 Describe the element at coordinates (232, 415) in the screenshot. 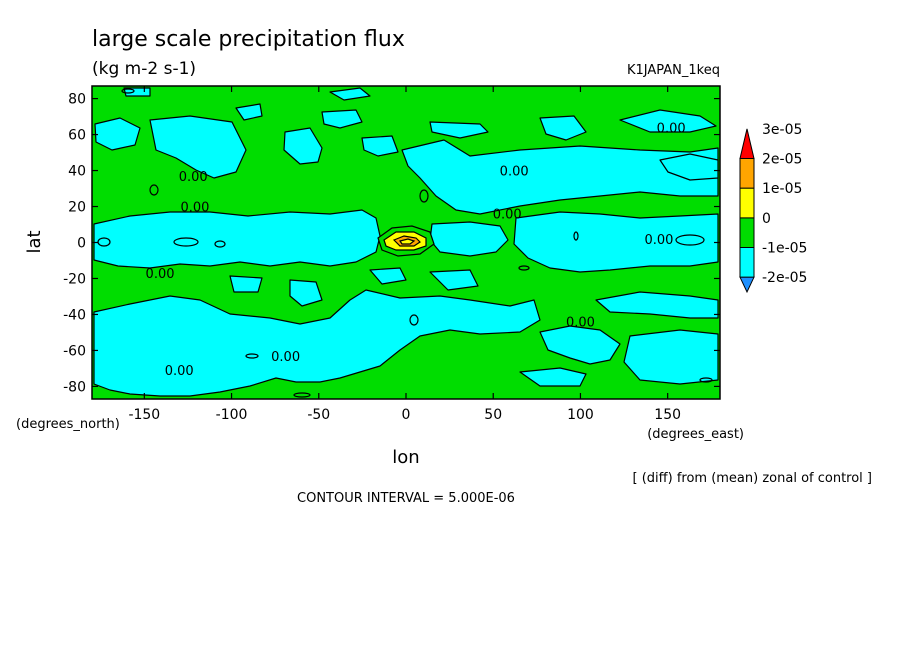

I see `x-tick-label: -100` at that location.